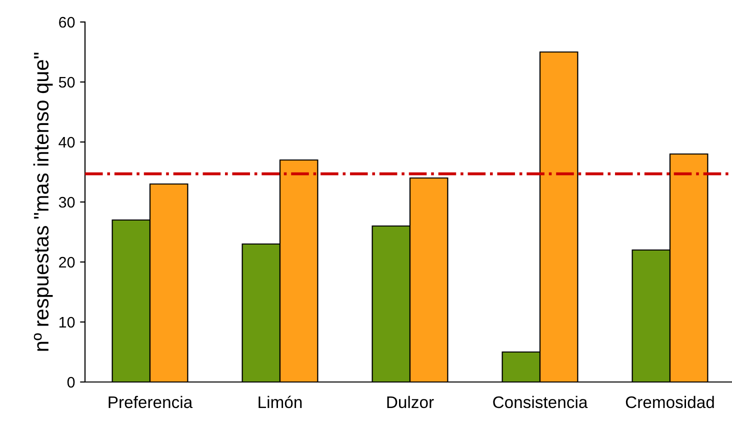 The image size is (732, 427). What do you see at coordinates (540, 402) in the screenshot?
I see `x-tick-label: Consistencia` at bounding box center [540, 402].